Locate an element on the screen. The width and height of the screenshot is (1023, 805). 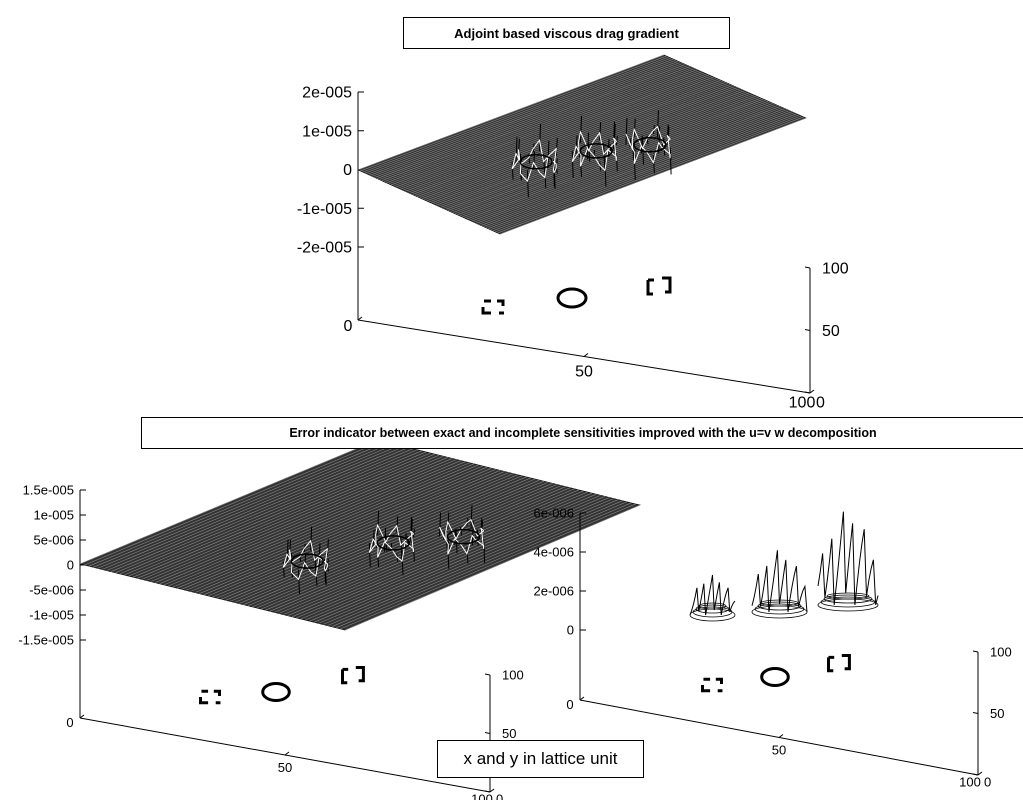
x-tick-label: 0 is located at coordinates (569, 704).